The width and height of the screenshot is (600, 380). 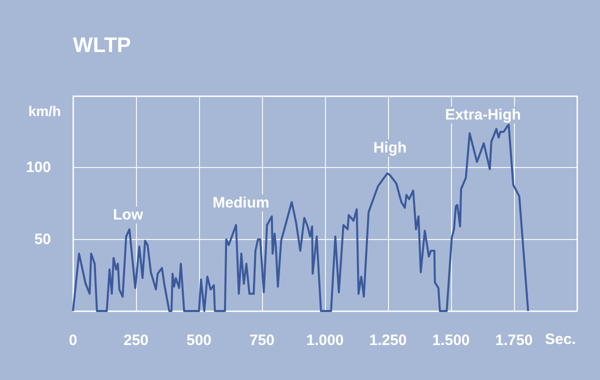 I want to click on annotation: Extra-High, so click(x=483, y=115).